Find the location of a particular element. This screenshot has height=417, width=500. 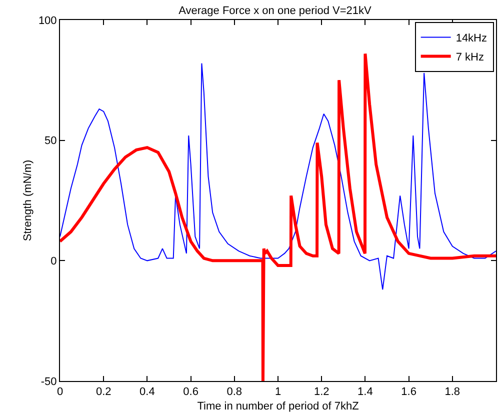

legend-label: 14kHz is located at coordinates (472, 38).